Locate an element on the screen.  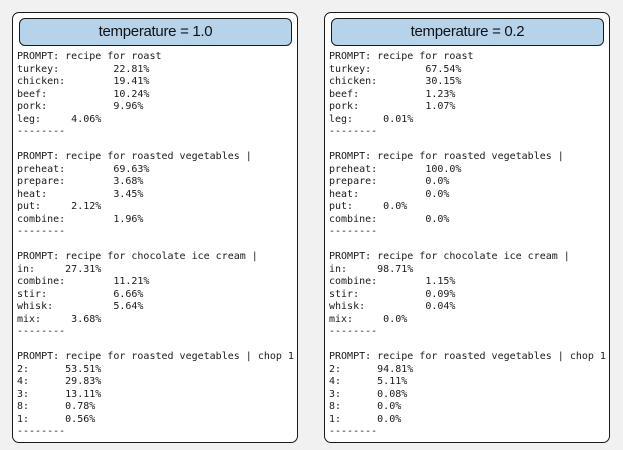
token-probability-row: put: 0.0% is located at coordinates (368, 206).